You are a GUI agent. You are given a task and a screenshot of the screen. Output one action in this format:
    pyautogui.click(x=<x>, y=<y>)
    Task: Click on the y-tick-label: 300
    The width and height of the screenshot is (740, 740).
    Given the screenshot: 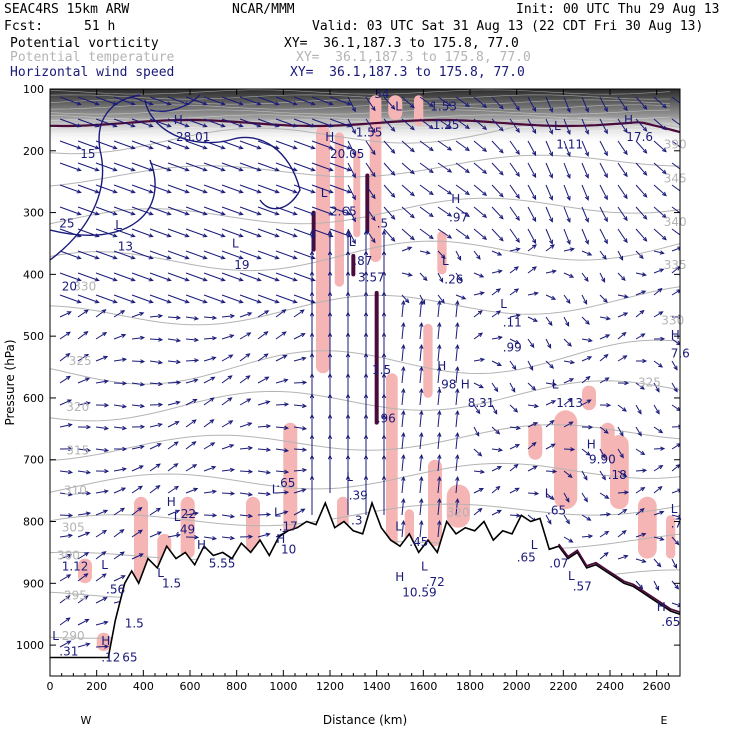 What is the action you would take?
    pyautogui.click(x=33, y=213)
    